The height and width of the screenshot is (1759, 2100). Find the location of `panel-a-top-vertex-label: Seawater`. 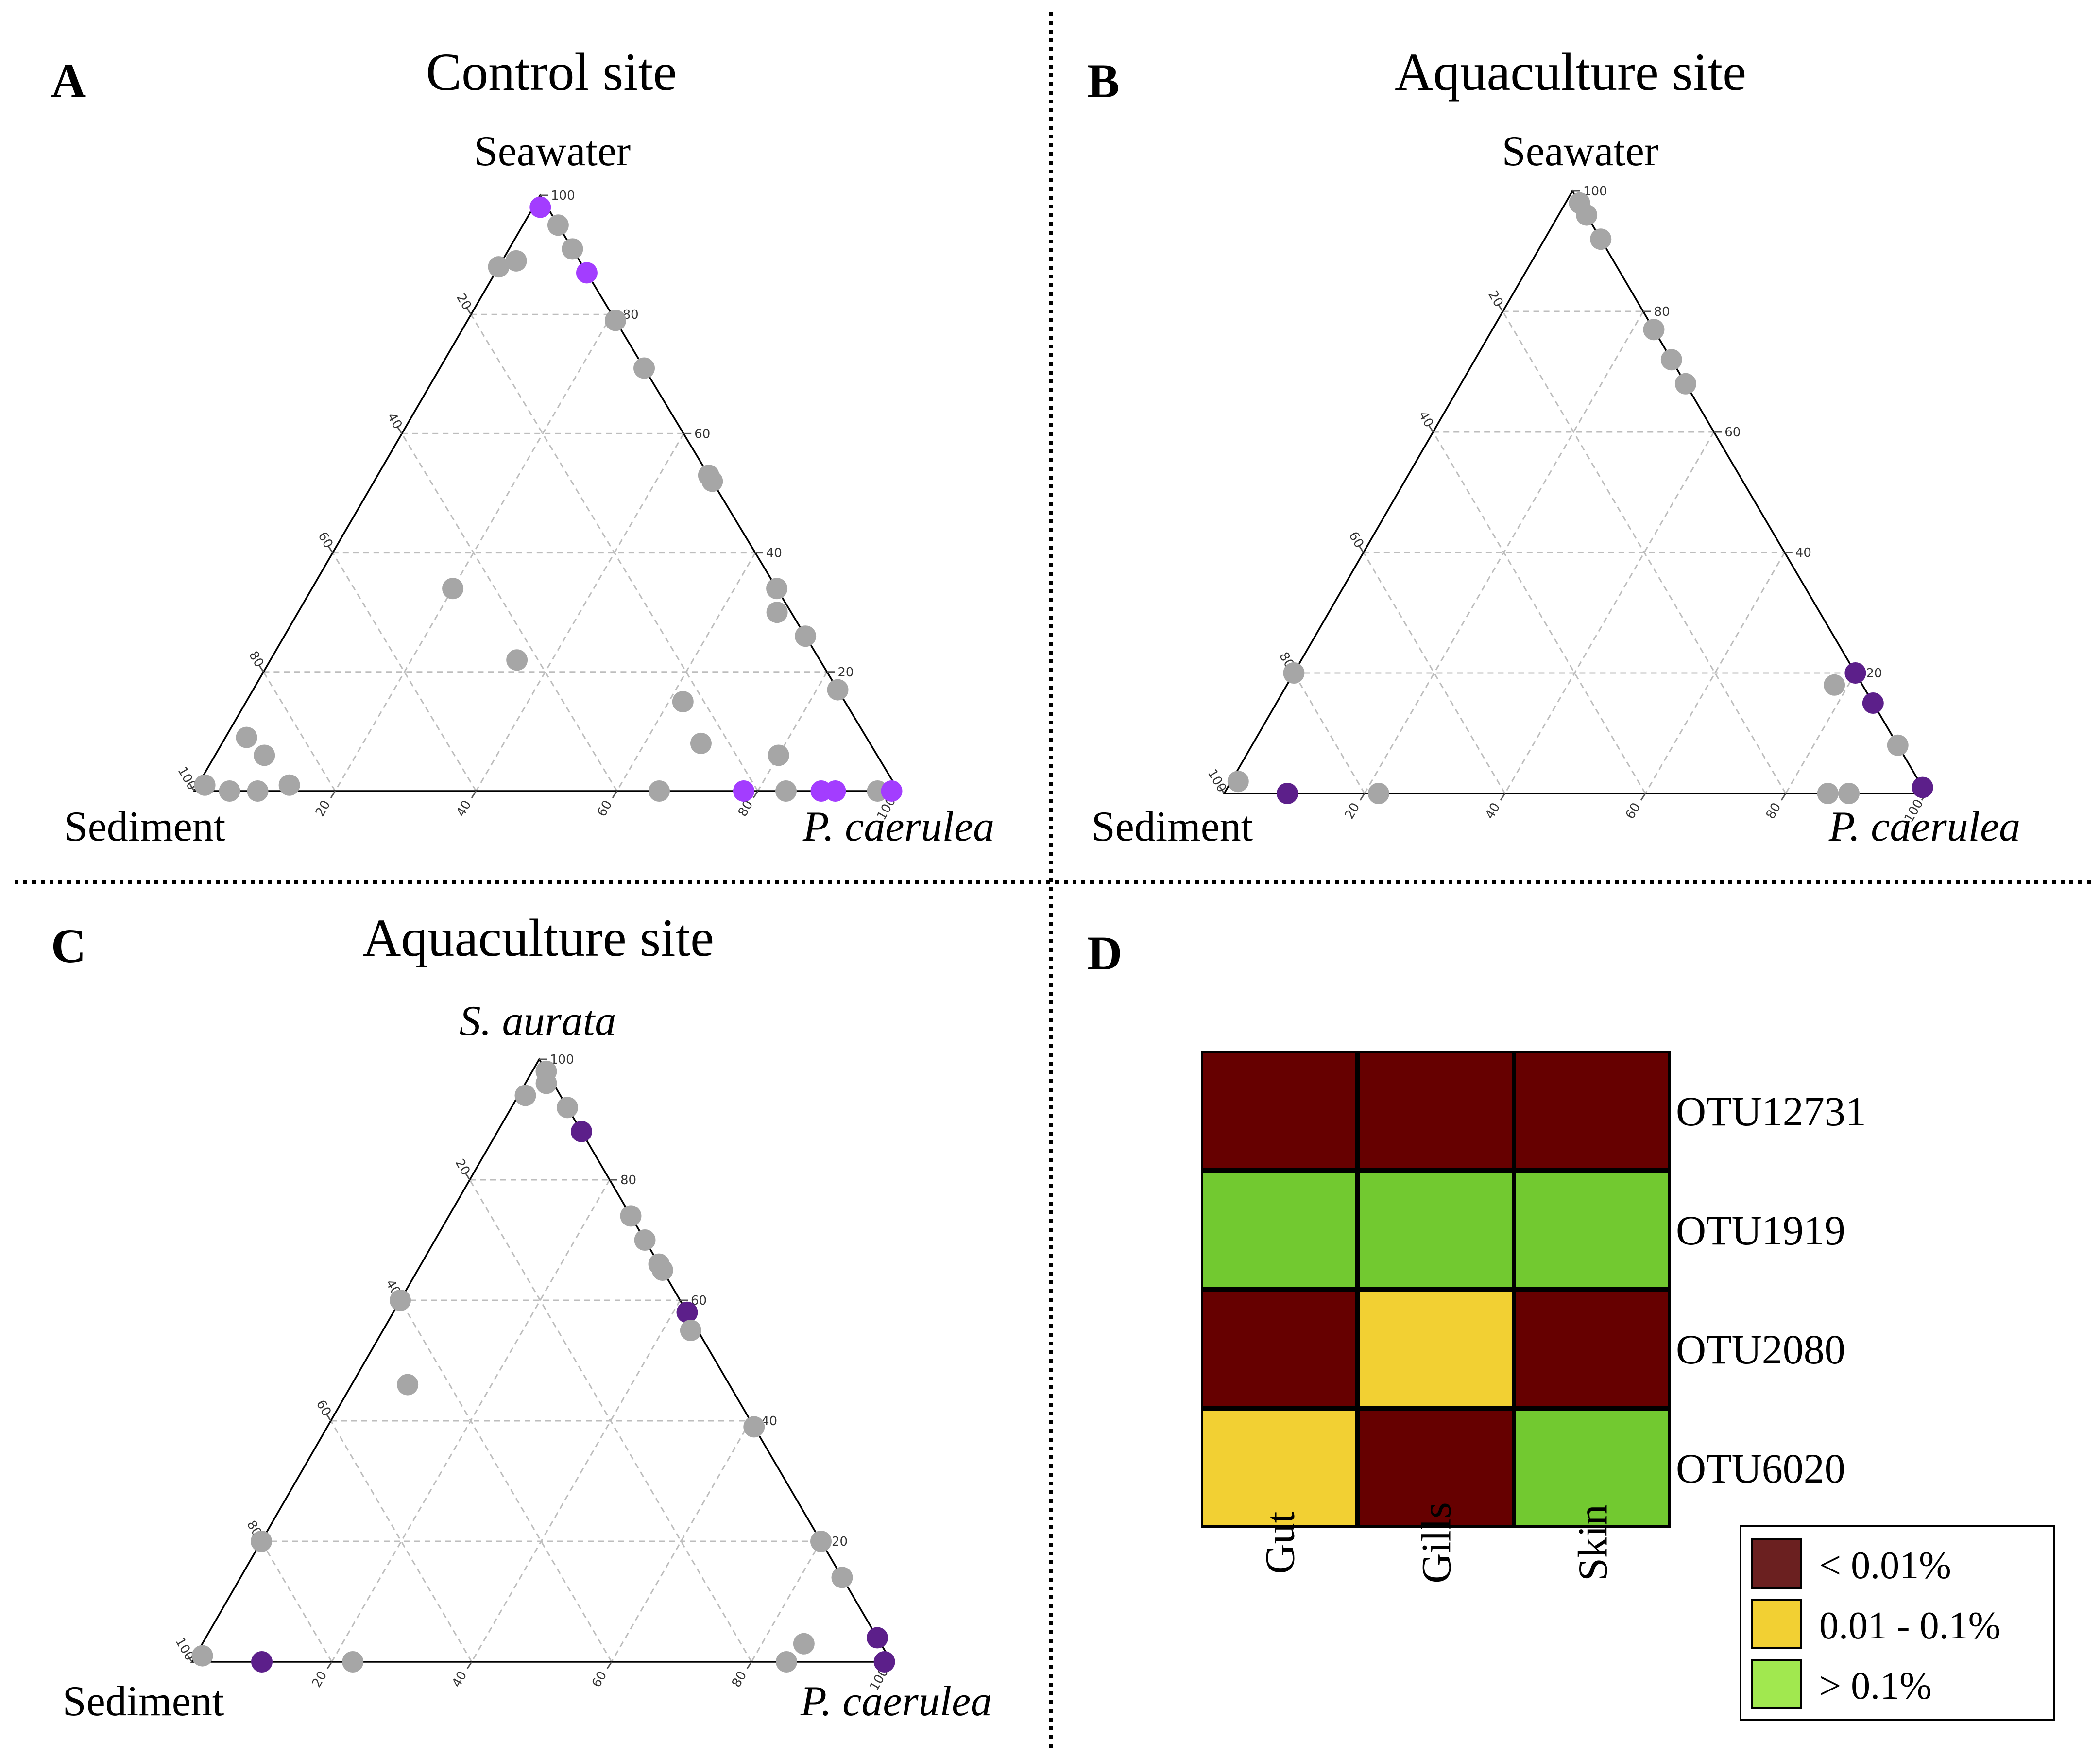

panel-a-top-vertex-label: Seawater is located at coordinates (552, 151).